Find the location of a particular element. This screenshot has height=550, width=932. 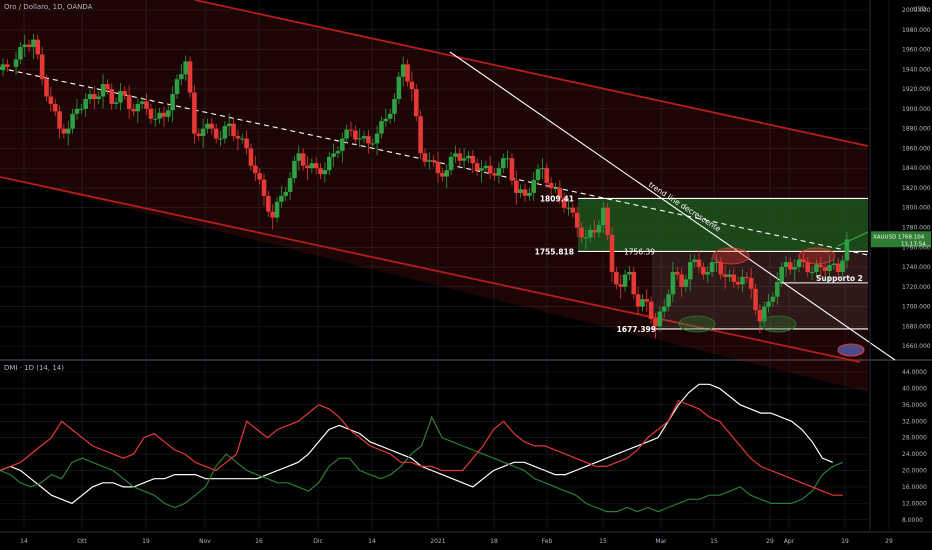

pattern-ellipse is located at coordinates (817, 256).